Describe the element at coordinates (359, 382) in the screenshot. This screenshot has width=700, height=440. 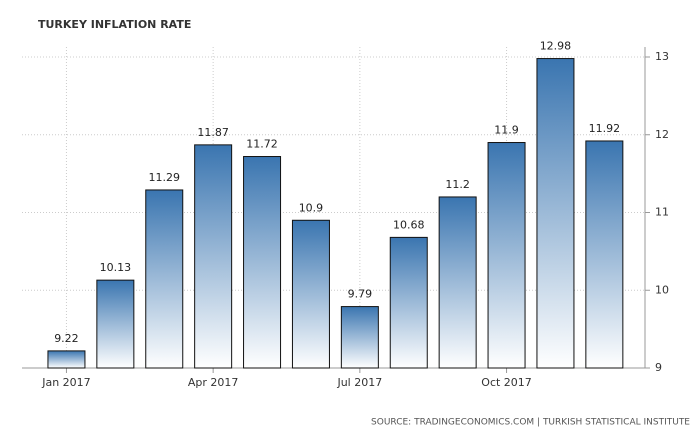
I see `x-tick-label: Jul 2017` at that location.